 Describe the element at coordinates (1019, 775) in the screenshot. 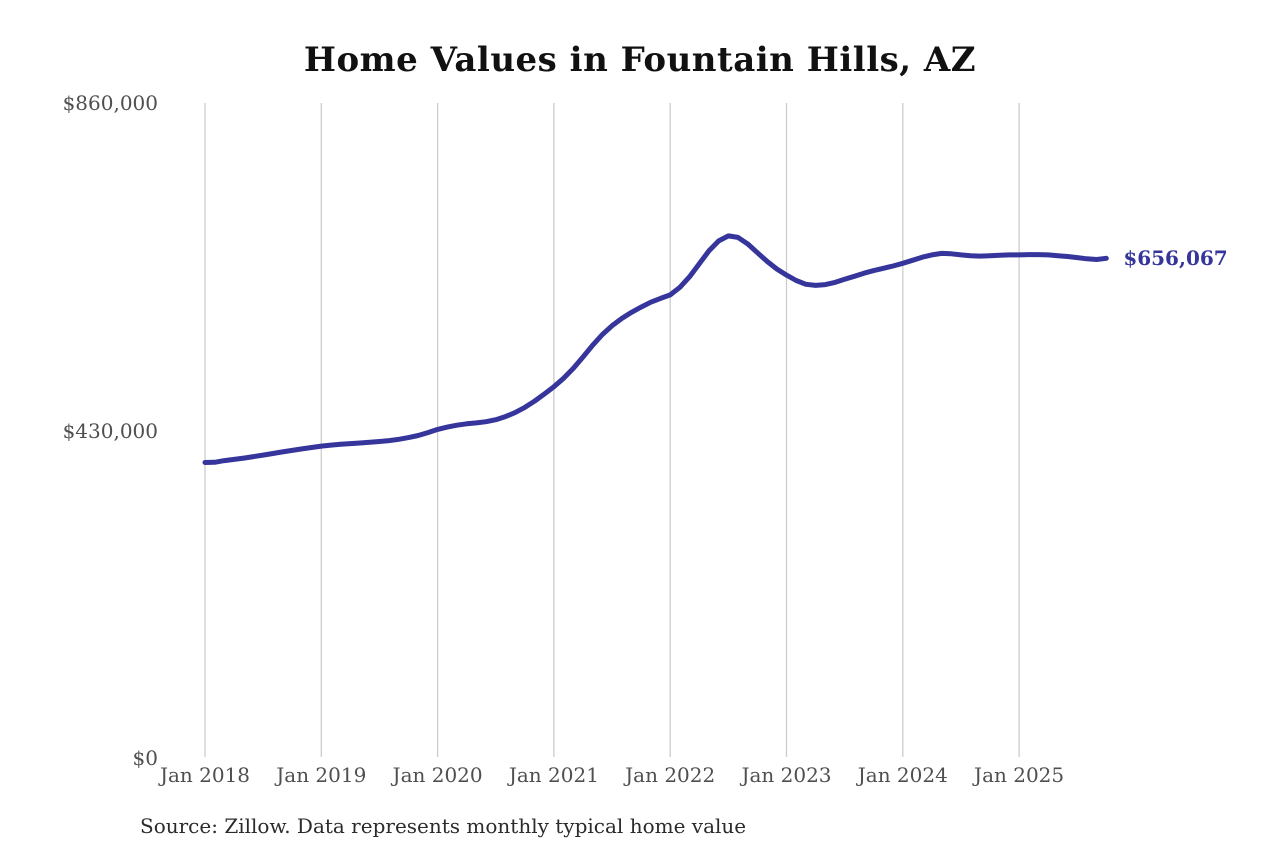

I see `x-tick-label: Jan 2025` at that location.